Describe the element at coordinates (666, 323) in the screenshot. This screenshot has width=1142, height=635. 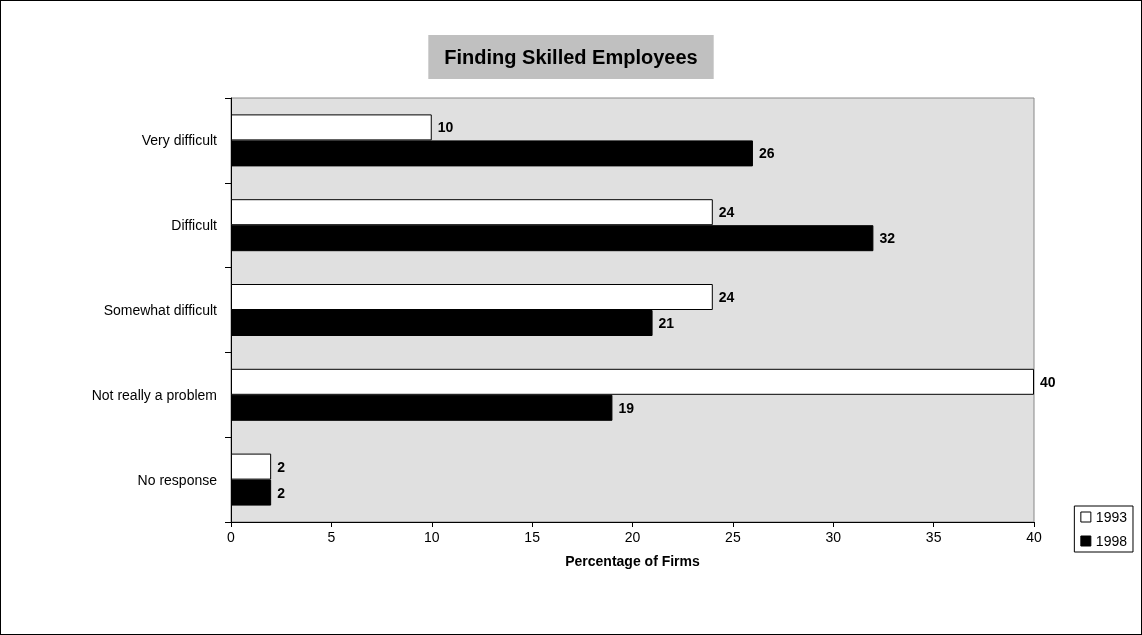
I see `data-label: 21` at that location.